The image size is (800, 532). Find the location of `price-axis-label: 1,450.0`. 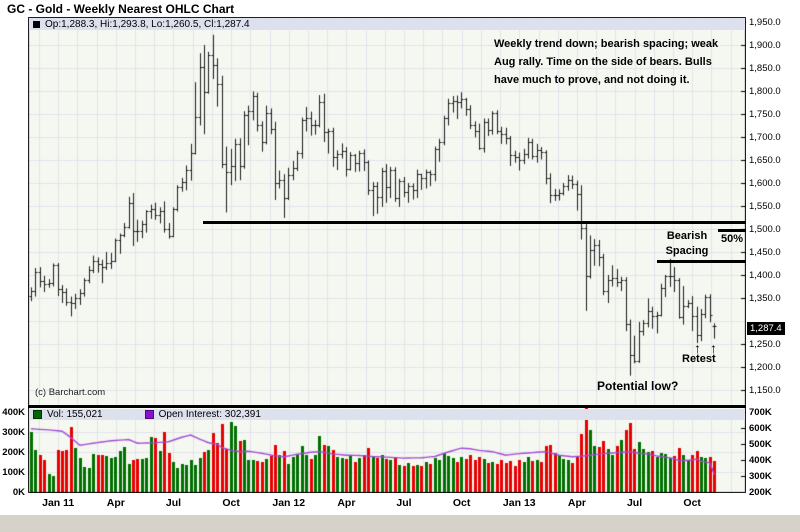

price-axis-label: 1,450.0 is located at coordinates (765, 252).